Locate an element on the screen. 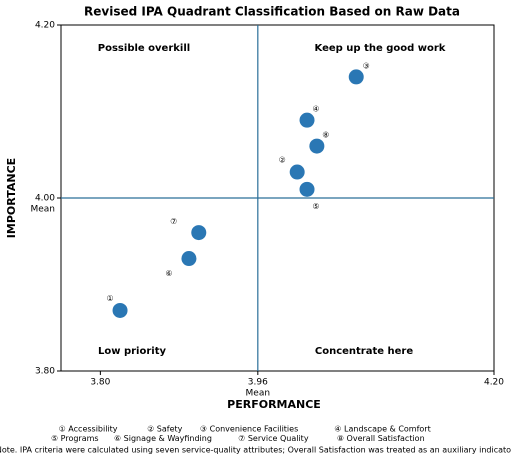 The width and height of the screenshot is (511, 461). quadrant-label: Possible overkill is located at coordinates (144, 48).